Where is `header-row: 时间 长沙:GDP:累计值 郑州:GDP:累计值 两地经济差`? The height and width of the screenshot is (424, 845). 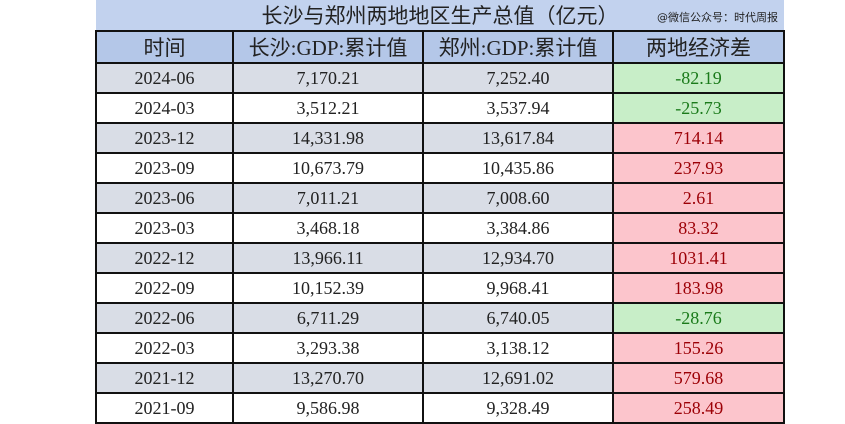 header-row: 时间 长沙:GDP:累计值 郑州:GDP:累计值 两地经济差 is located at coordinates (440, 47).